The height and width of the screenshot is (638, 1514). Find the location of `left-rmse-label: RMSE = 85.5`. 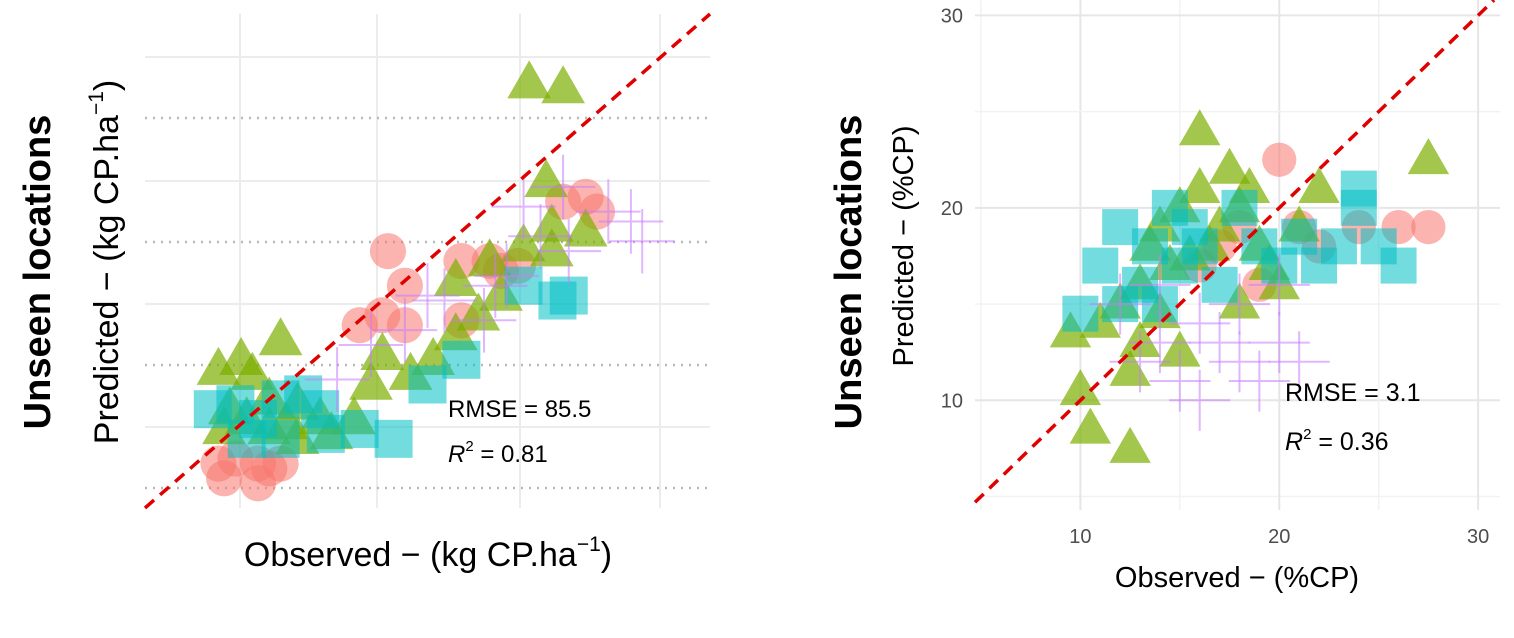

left-rmse-label: RMSE = 85.5 is located at coordinates (519, 409).